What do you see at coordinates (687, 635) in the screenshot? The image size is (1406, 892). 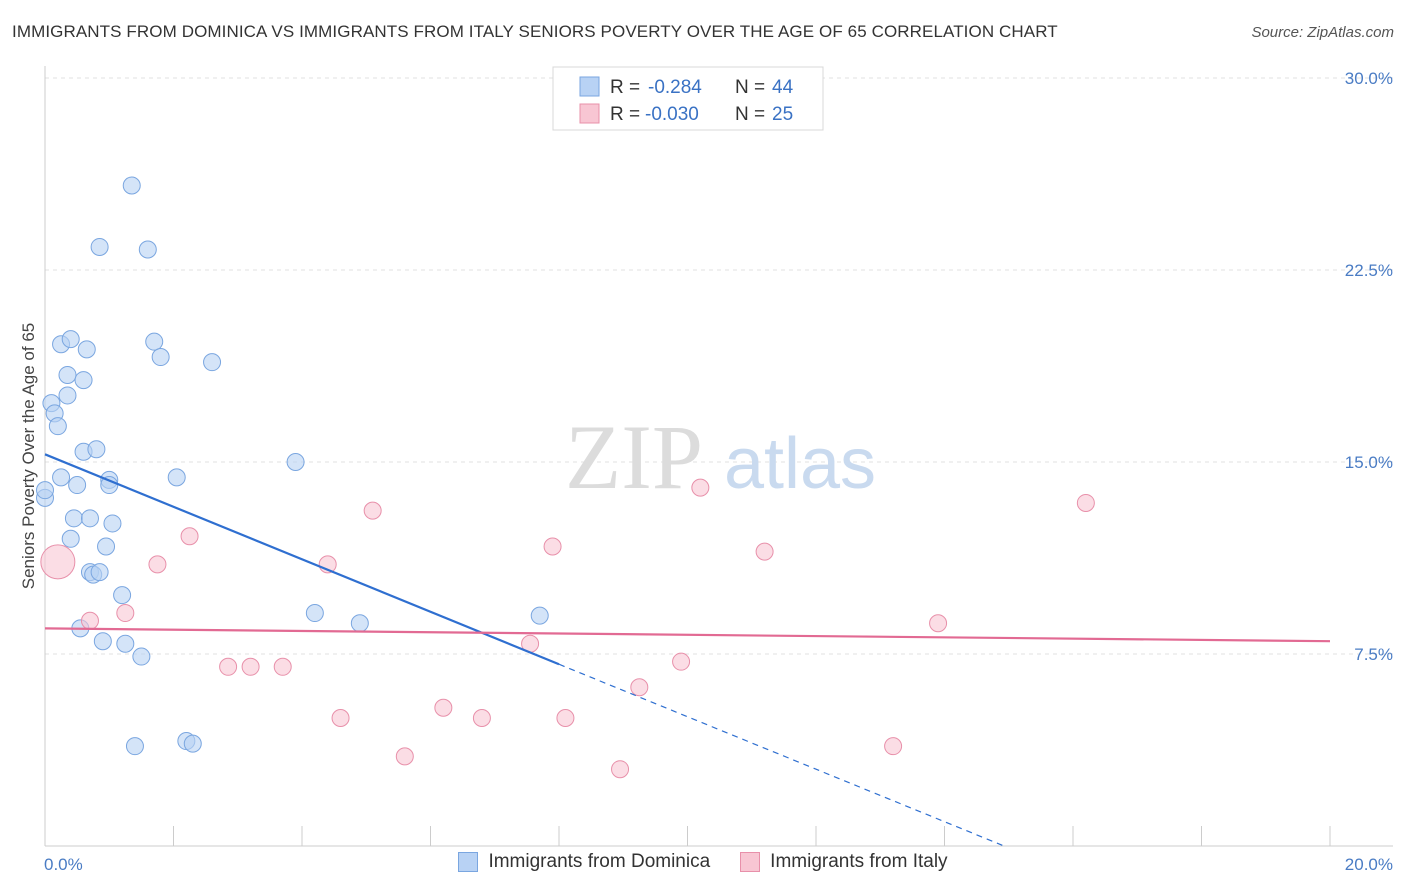 I see `trend-line-italy` at bounding box center [687, 635].